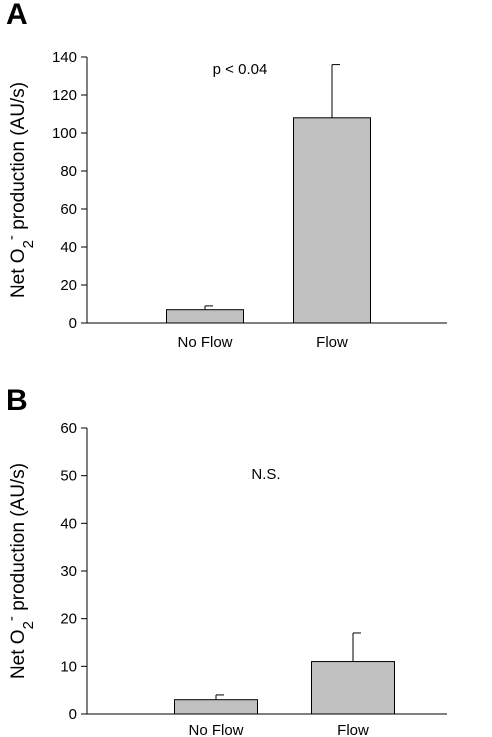 This screenshot has width=492, height=737. I want to click on y-tick-label: 80, so click(68, 171).